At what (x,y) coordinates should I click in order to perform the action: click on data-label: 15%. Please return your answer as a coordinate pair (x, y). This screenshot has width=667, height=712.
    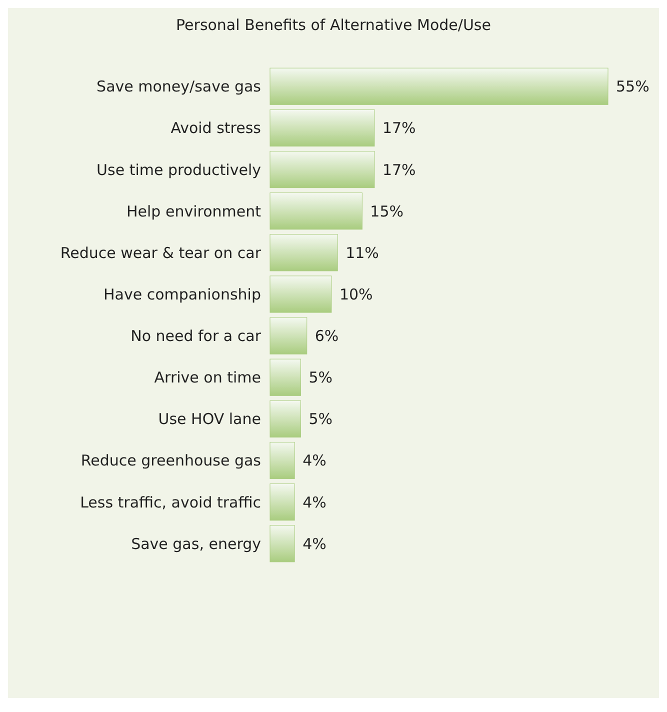
    Looking at the image, I should click on (387, 211).